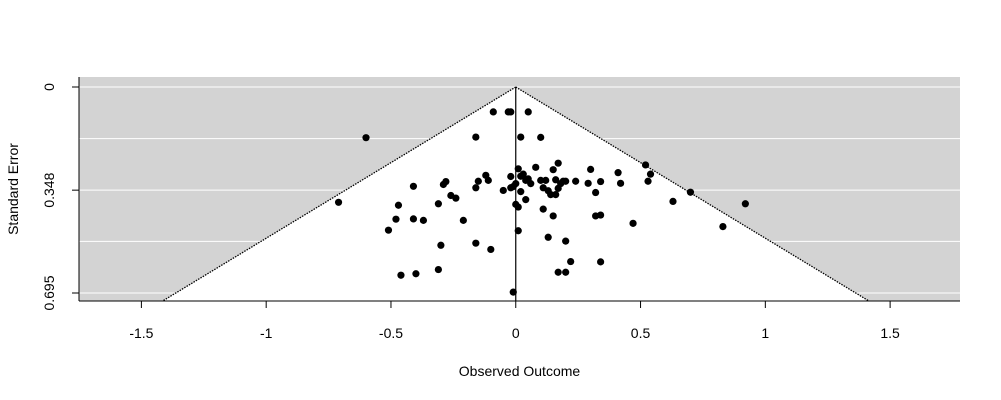 Image resolution: width=1001 pixels, height=400 pixels. Describe the element at coordinates (516, 333) in the screenshot. I see `x-tick-label-3: 0` at that location.